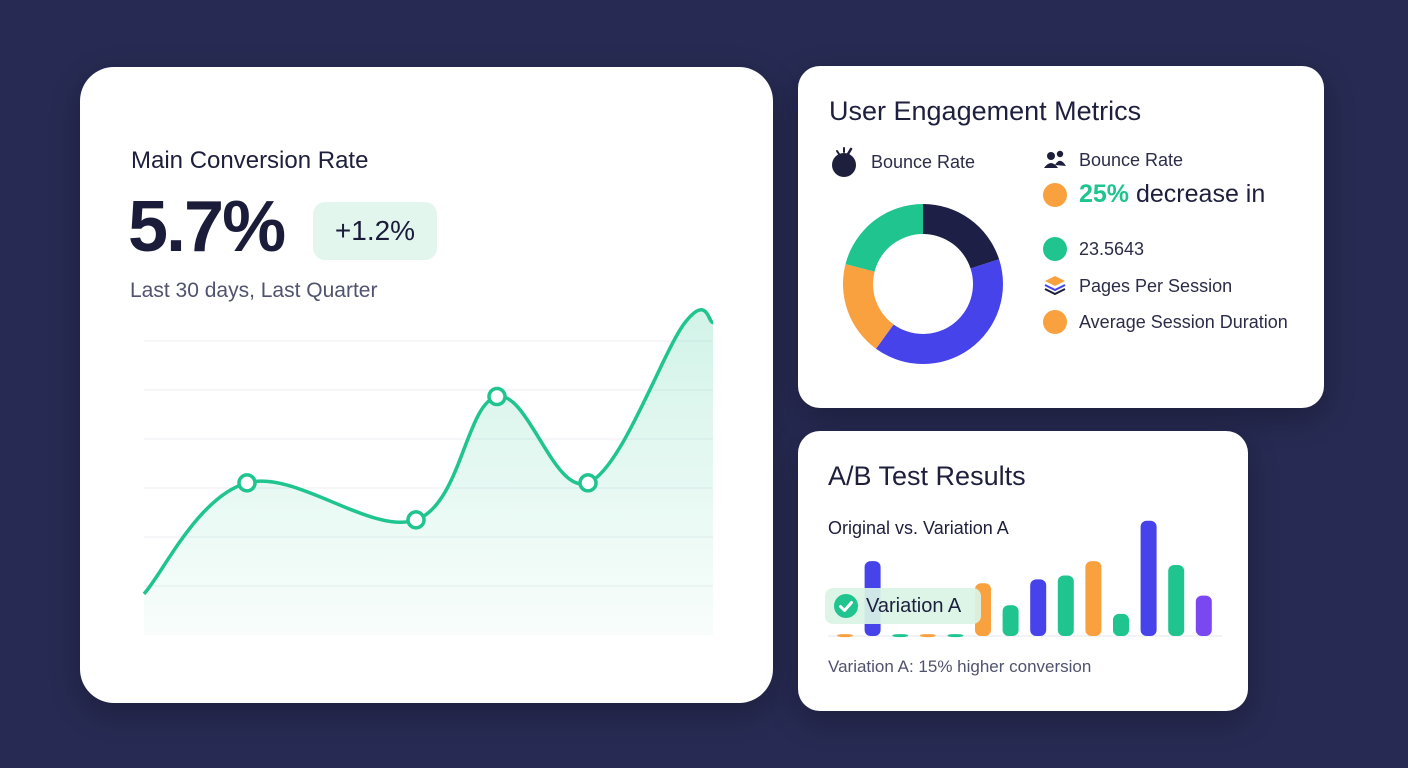 The image size is (1408, 768). I want to click on legend-label: Pages Per Session, so click(1156, 285).